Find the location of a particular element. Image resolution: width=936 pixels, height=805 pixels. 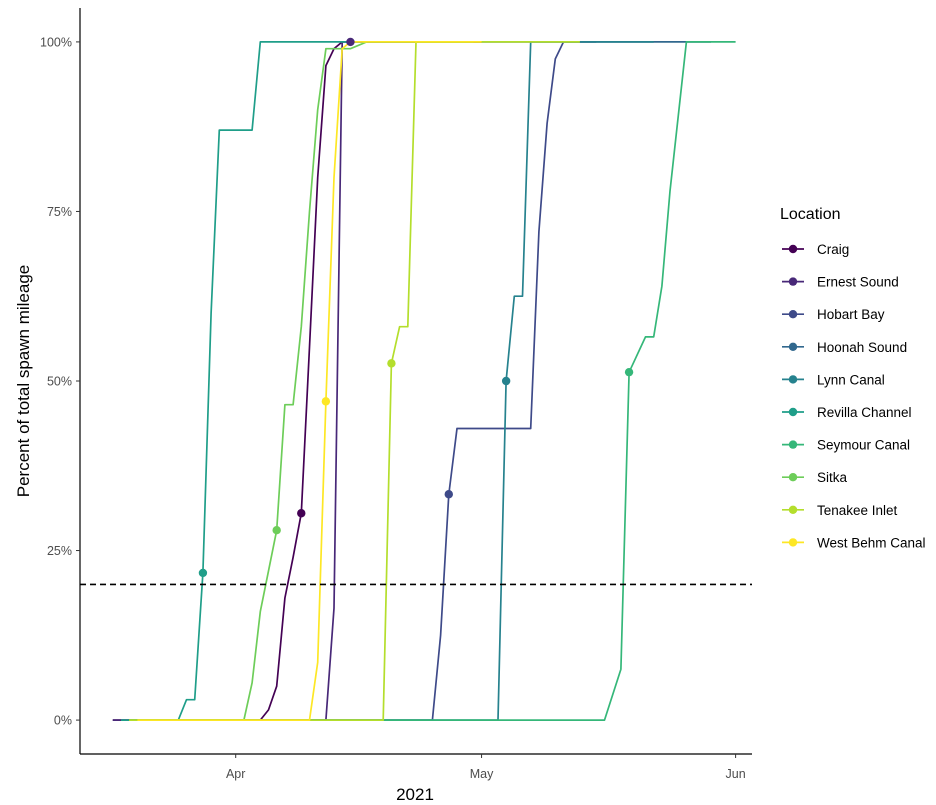

legend-item-seymour-canal: Seymour Canal is located at coordinates (846, 445).